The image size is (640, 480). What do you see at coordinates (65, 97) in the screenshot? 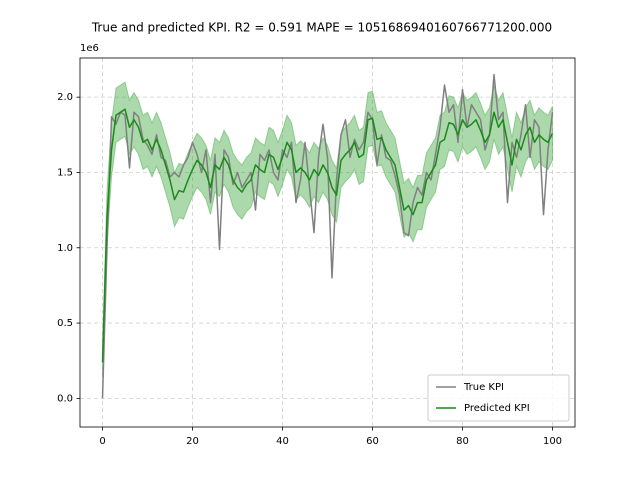
I see `y-tick-label: 2.0` at bounding box center [65, 97].